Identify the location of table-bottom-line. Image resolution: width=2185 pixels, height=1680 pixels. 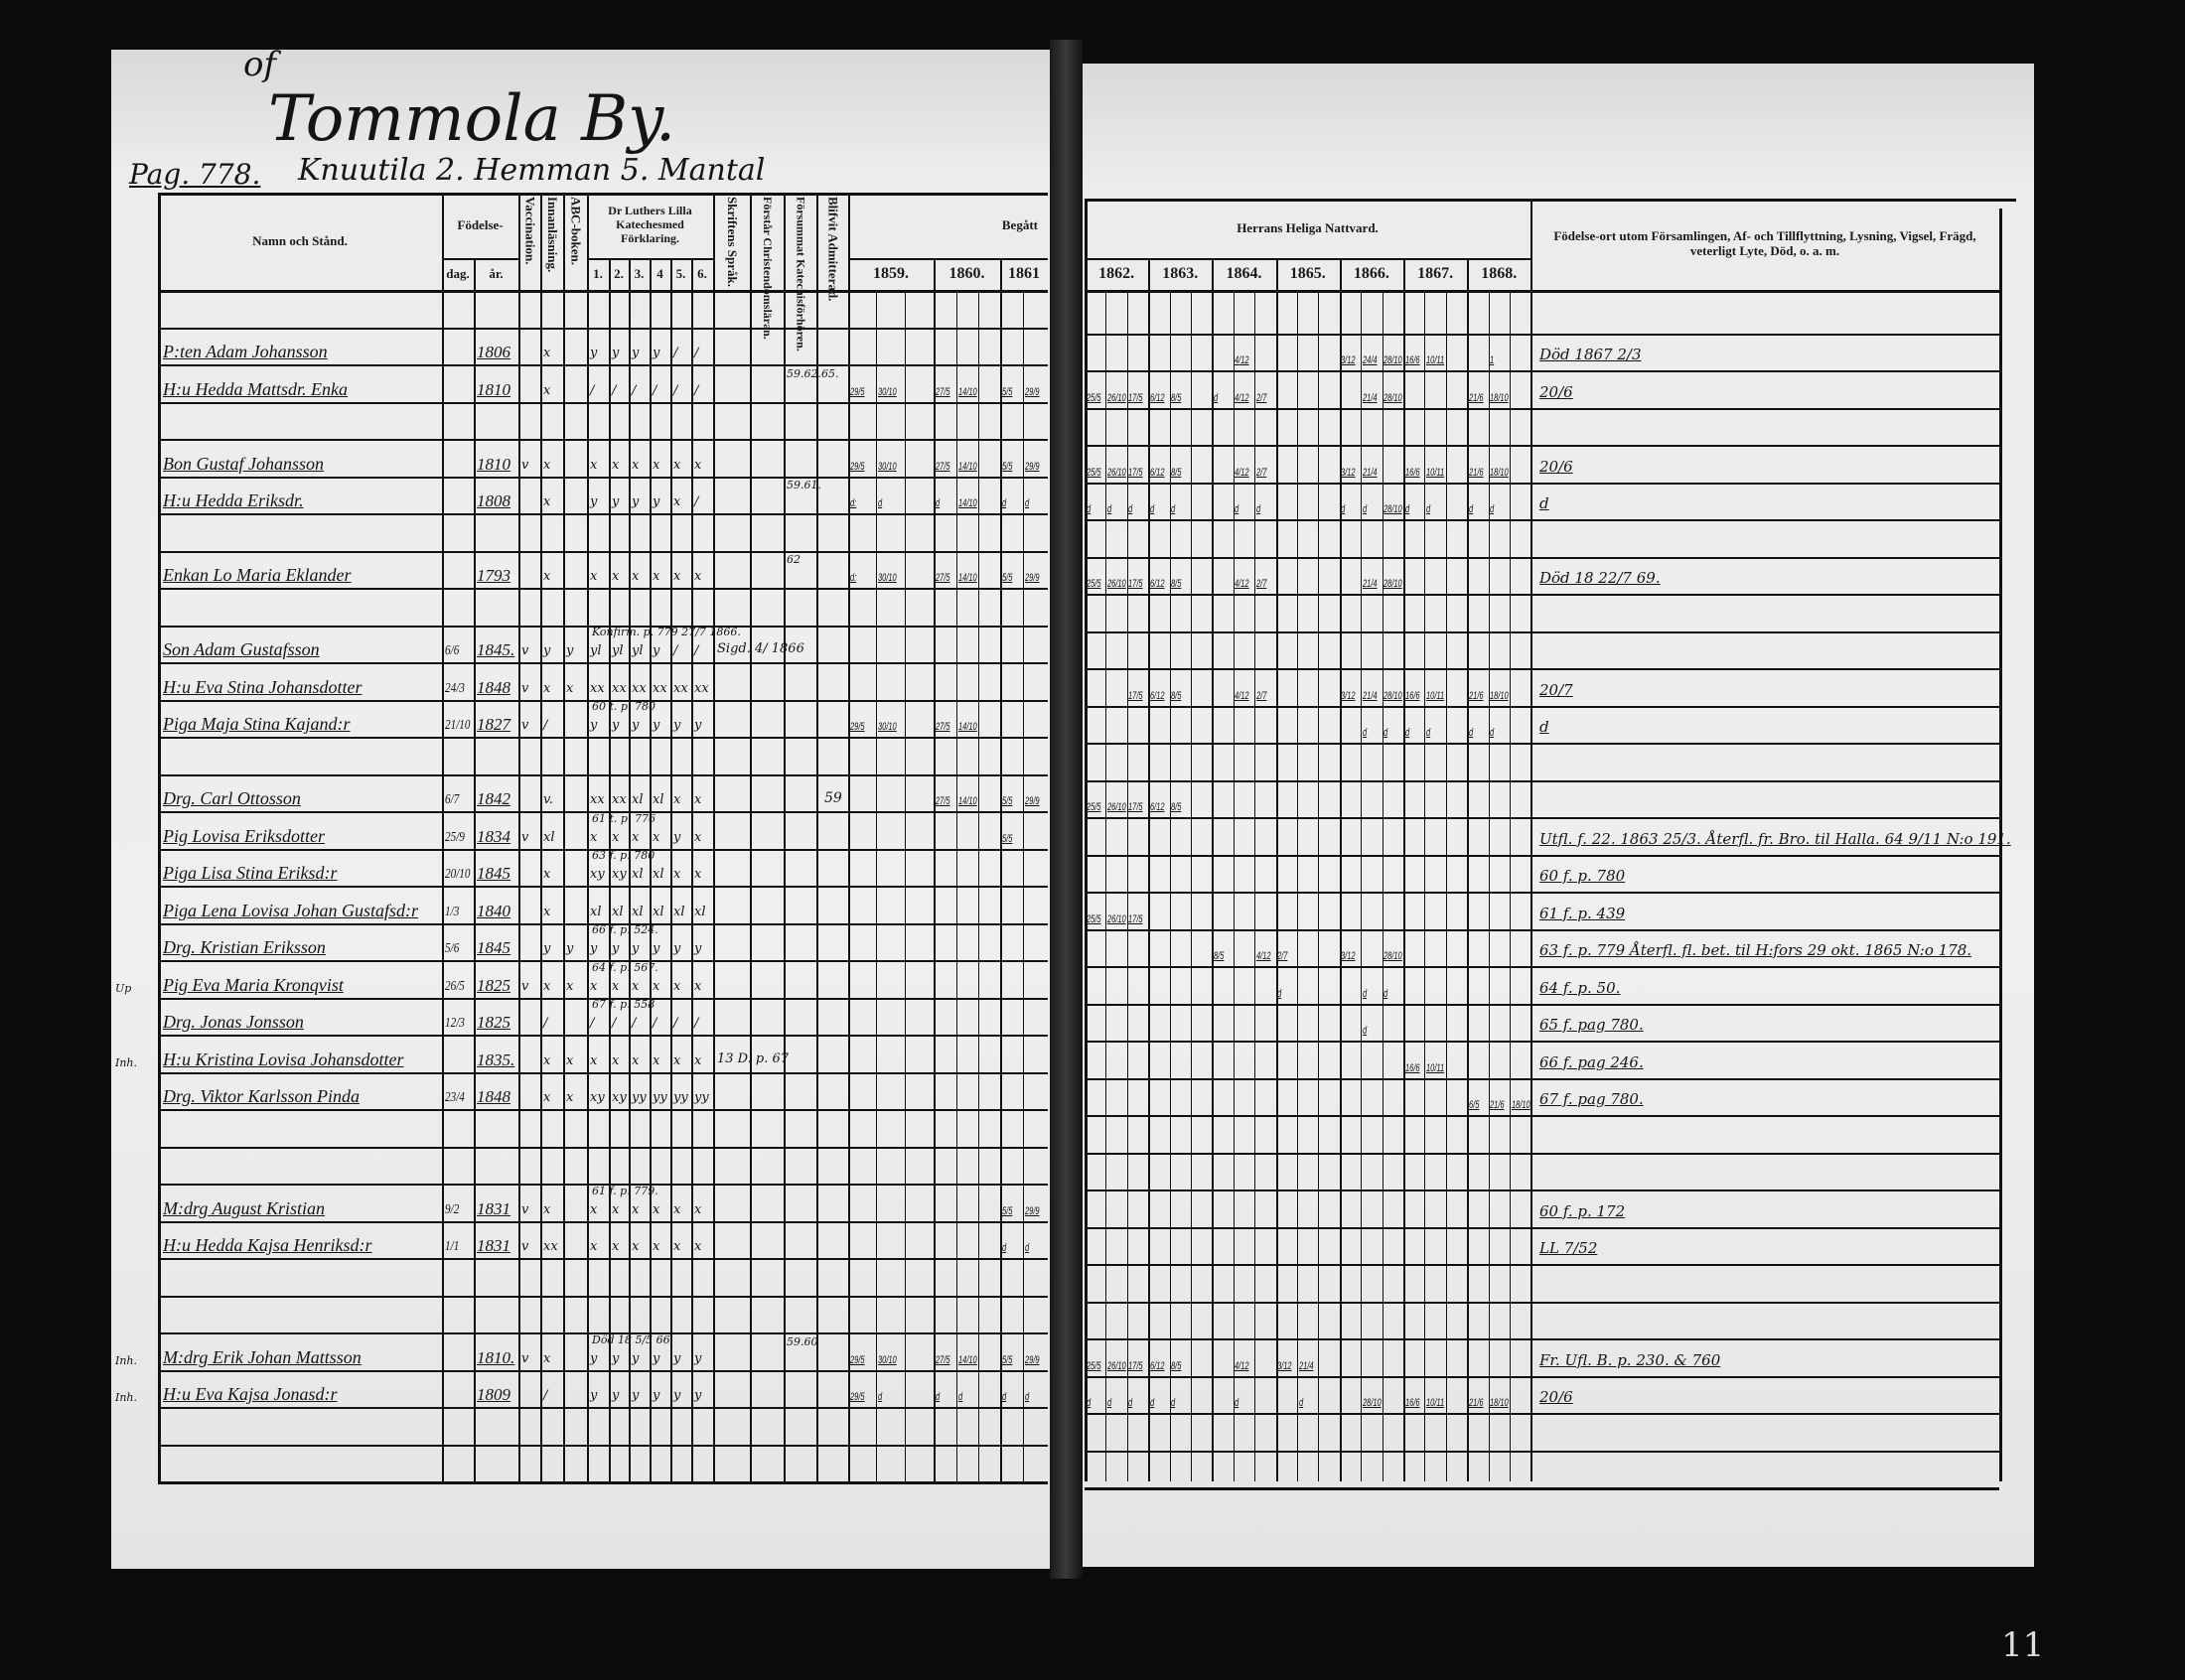
(1542, 1488).